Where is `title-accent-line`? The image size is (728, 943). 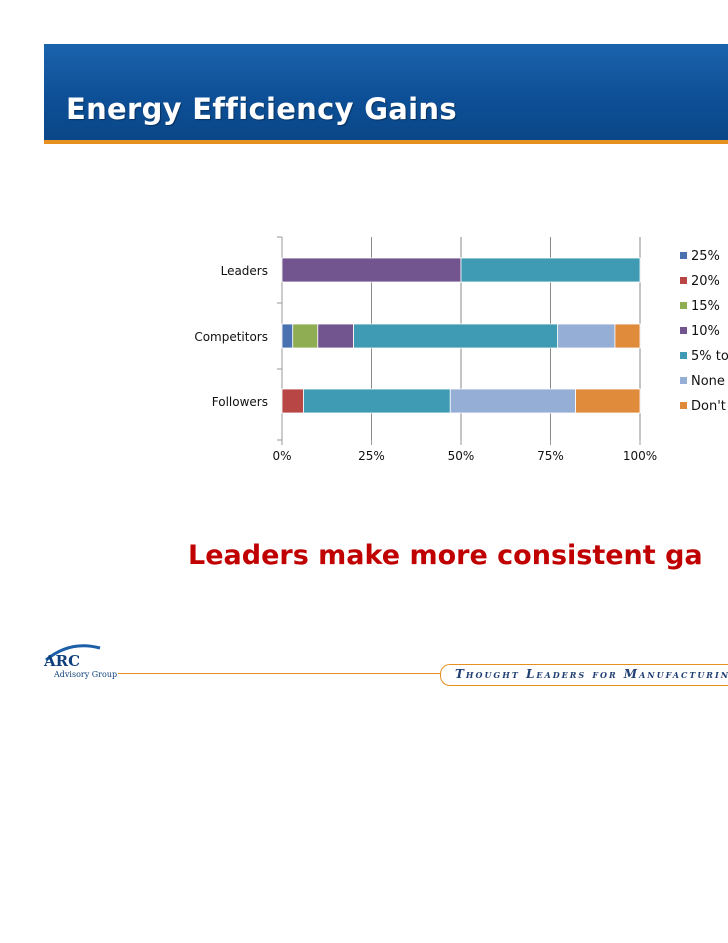 title-accent-line is located at coordinates (386, 142).